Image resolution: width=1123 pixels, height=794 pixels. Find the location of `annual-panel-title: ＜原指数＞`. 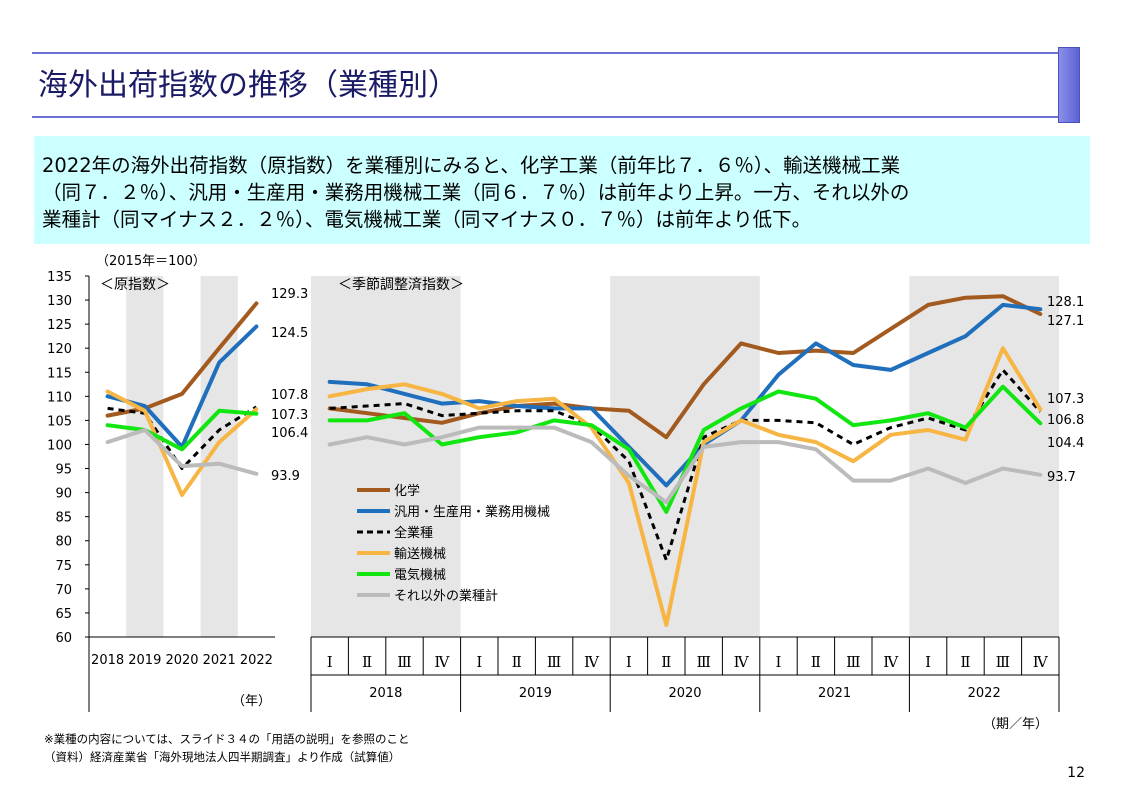

annual-panel-title: ＜原指数＞ is located at coordinates (135, 285).